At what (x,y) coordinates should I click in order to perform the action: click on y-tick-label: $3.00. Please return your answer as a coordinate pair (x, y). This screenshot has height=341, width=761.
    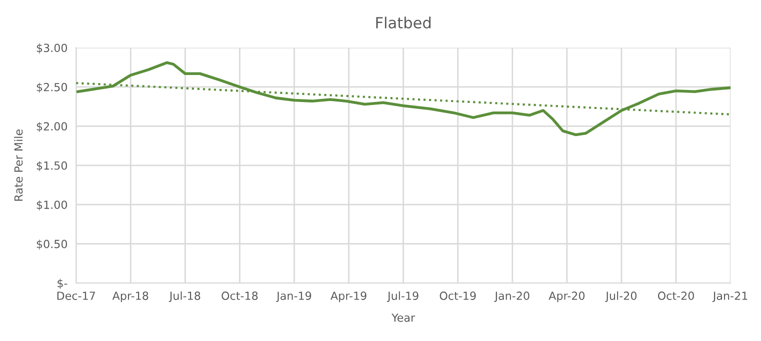
    Looking at the image, I should click on (52, 49).